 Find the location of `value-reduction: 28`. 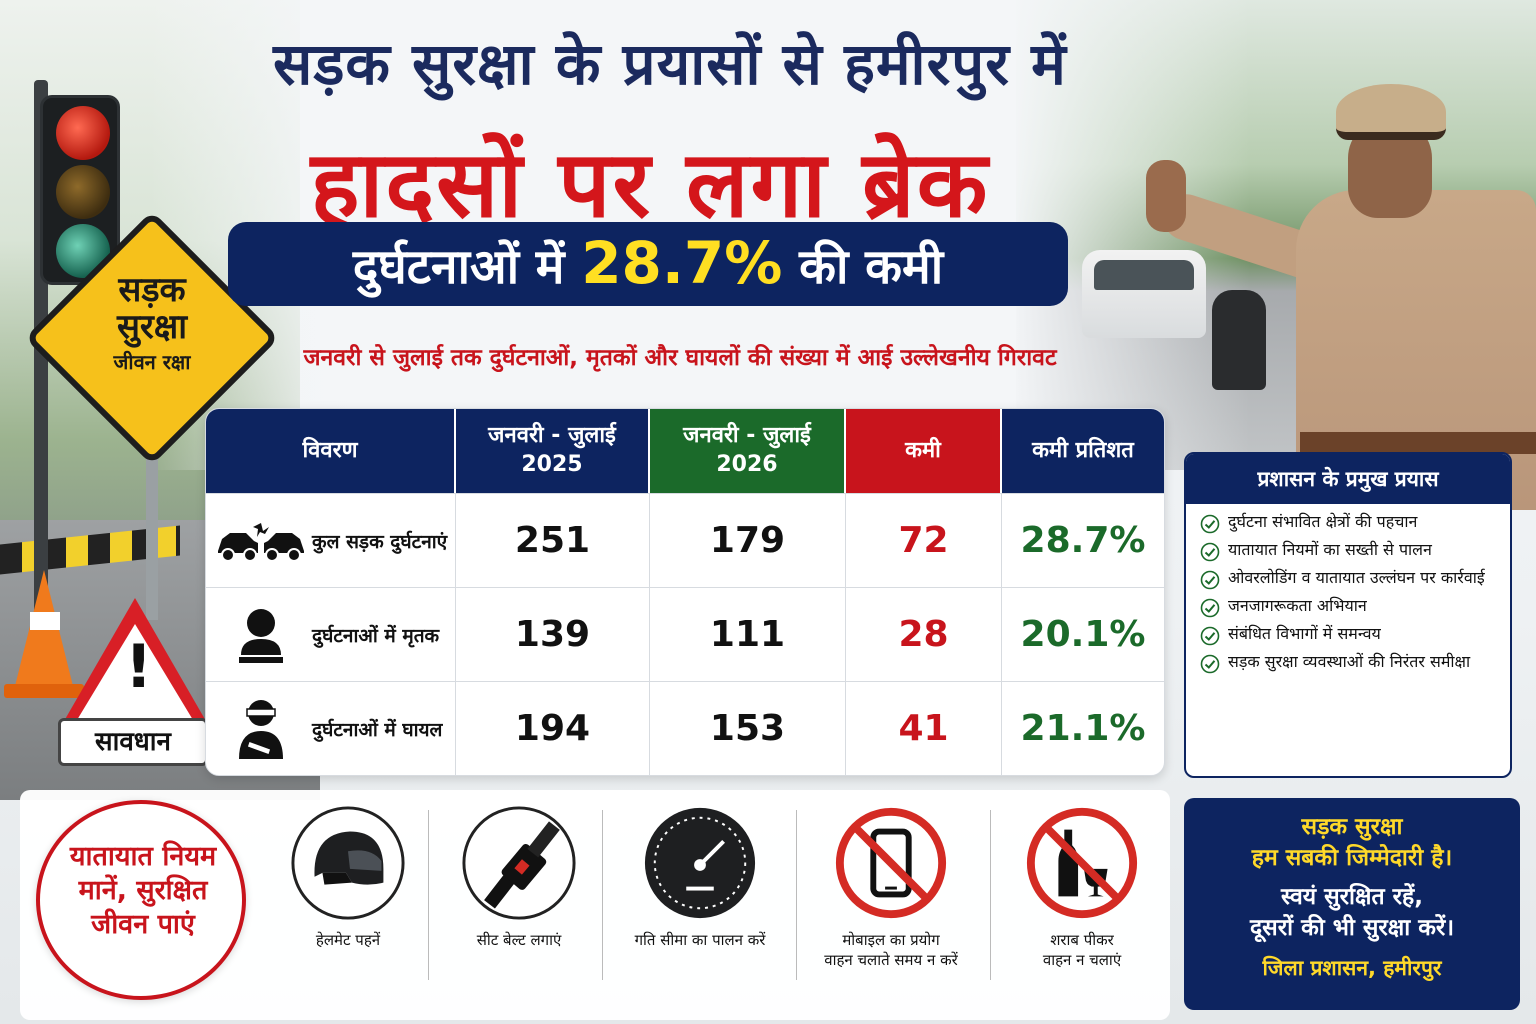

value-reduction: 28 is located at coordinates (924, 634).